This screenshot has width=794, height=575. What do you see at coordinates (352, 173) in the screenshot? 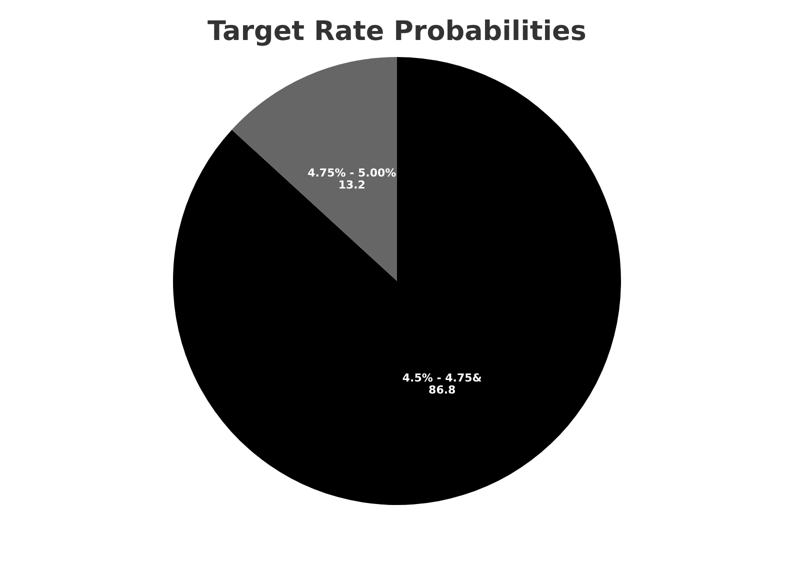
I see `slice-label: 4.75% - 5.00%` at bounding box center [352, 173].